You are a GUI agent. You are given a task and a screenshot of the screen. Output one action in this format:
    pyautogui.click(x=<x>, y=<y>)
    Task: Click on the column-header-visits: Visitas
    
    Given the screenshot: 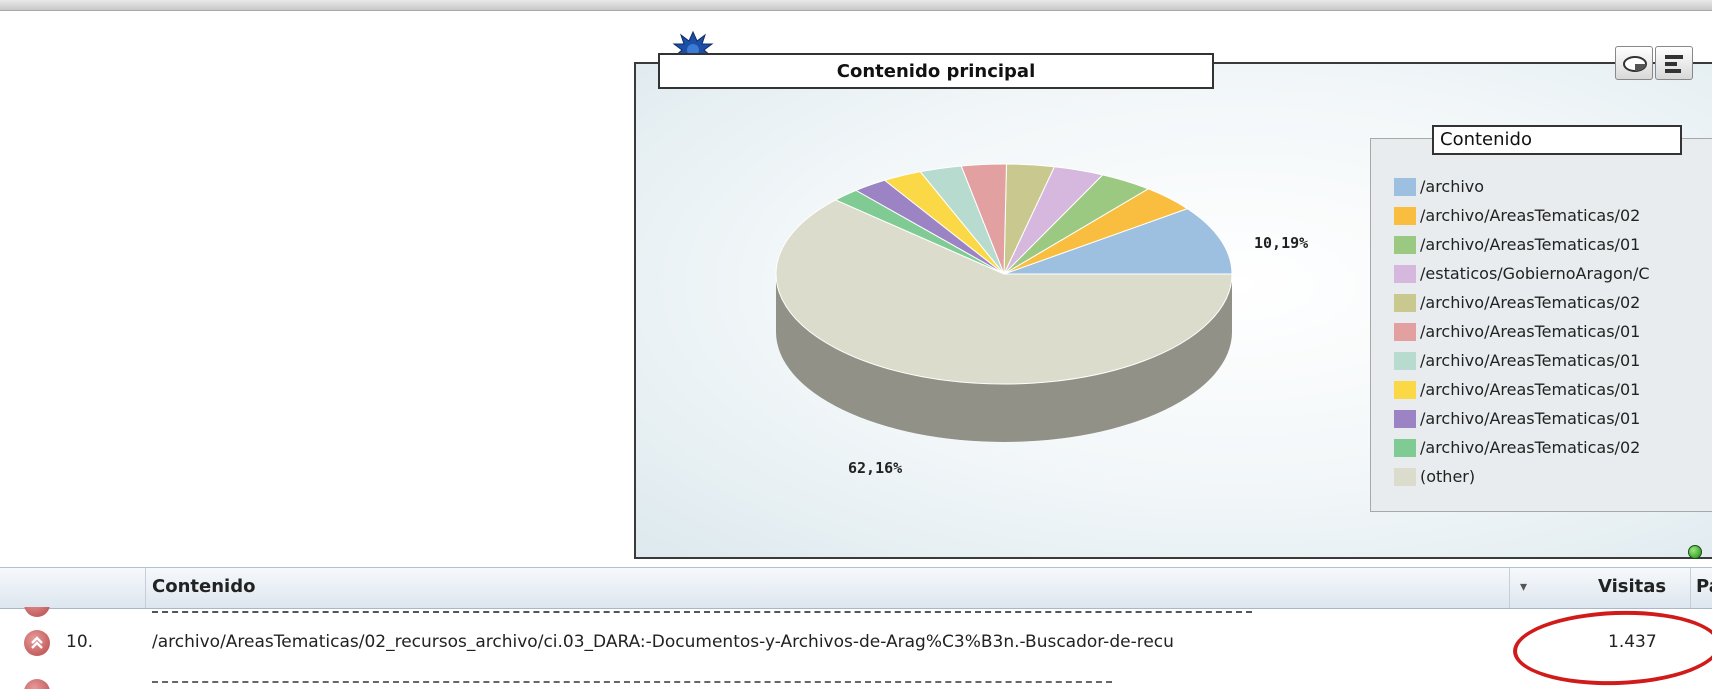 What is the action you would take?
    pyautogui.click(x=1632, y=586)
    